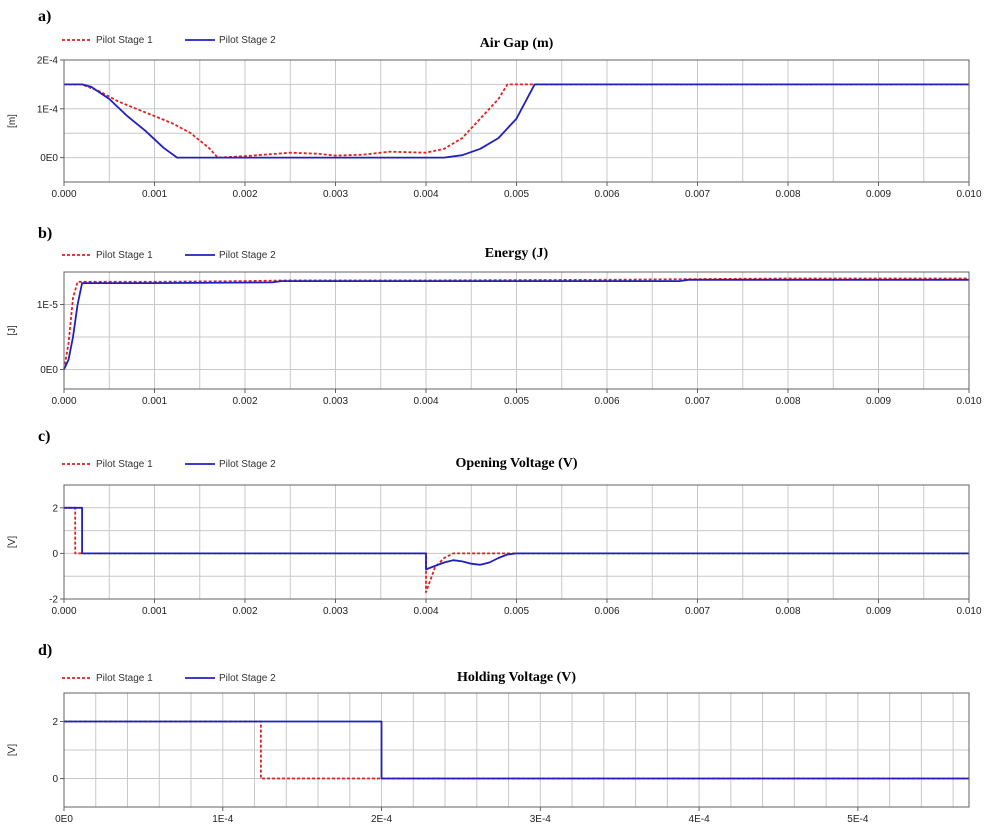  What do you see at coordinates (517, 253) in the screenshot?
I see `chart-title: Energy (J)` at bounding box center [517, 253].